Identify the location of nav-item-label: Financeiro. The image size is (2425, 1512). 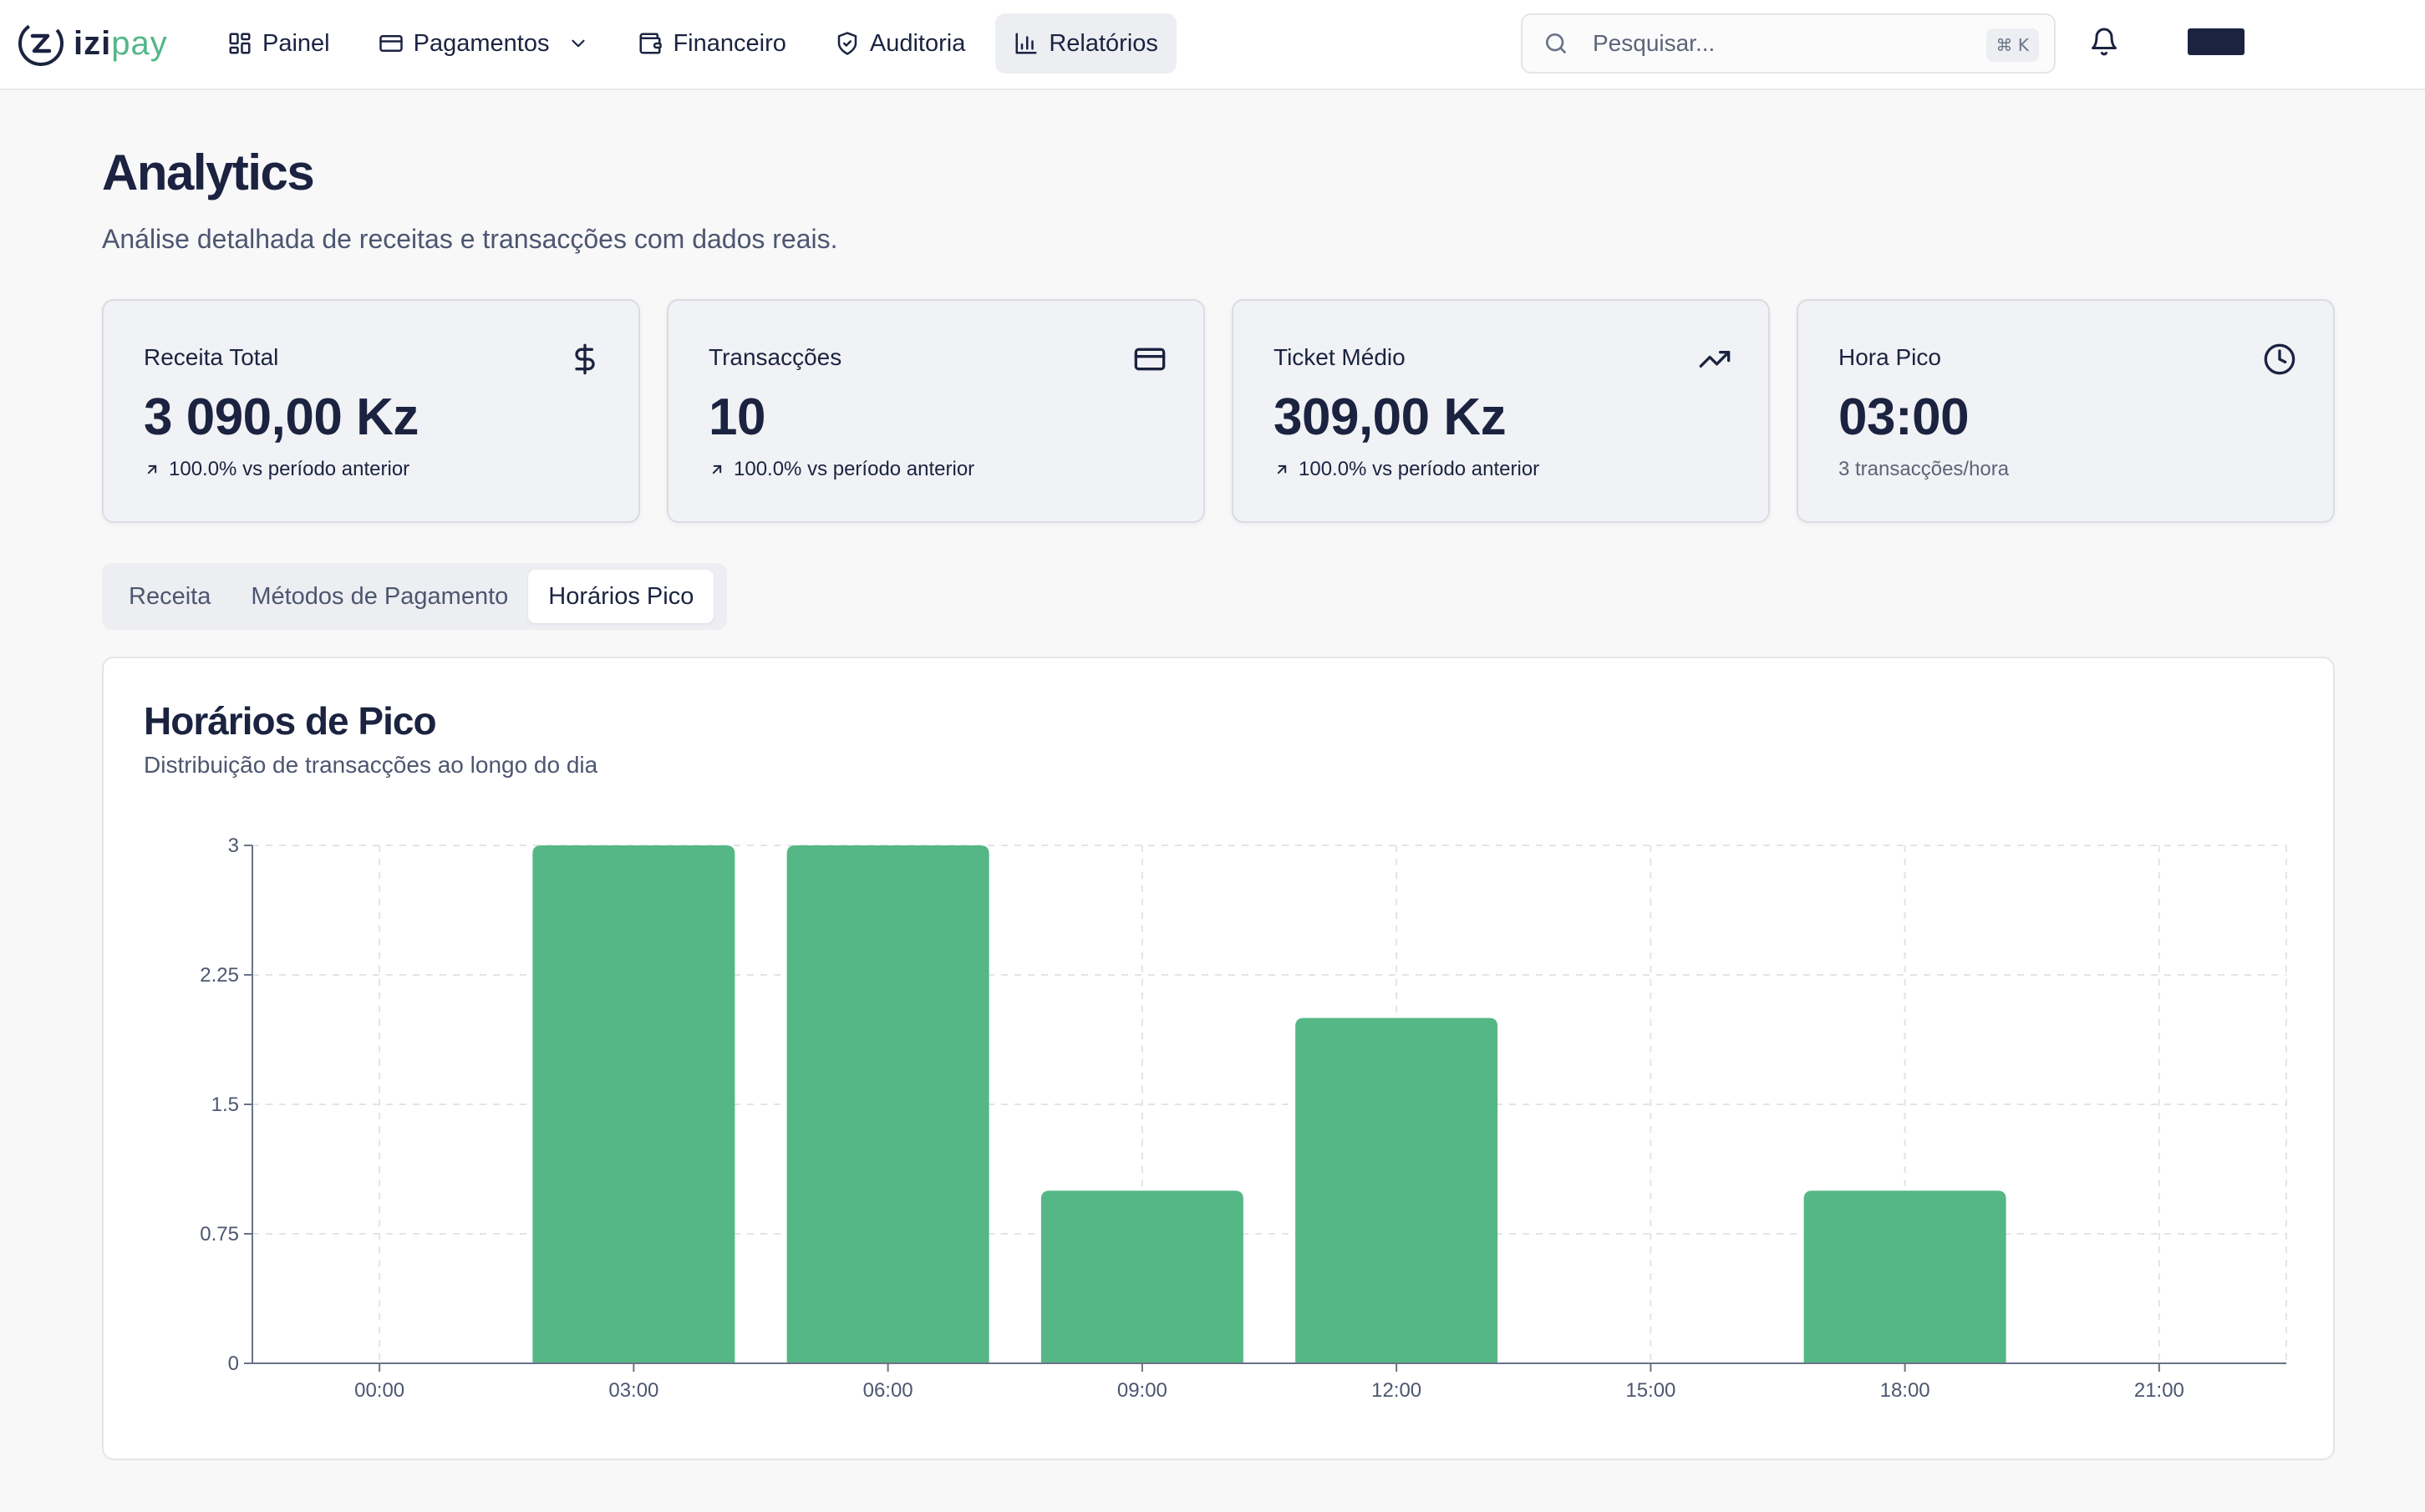
(729, 43).